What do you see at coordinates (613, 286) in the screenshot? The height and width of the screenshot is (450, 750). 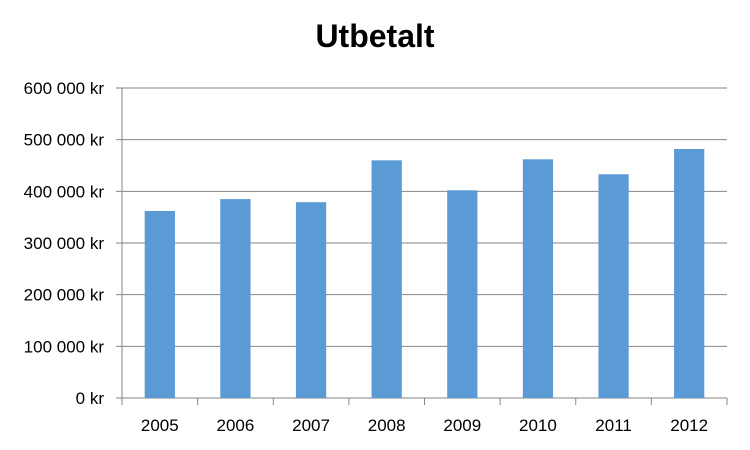 I see `bar-2011` at bounding box center [613, 286].